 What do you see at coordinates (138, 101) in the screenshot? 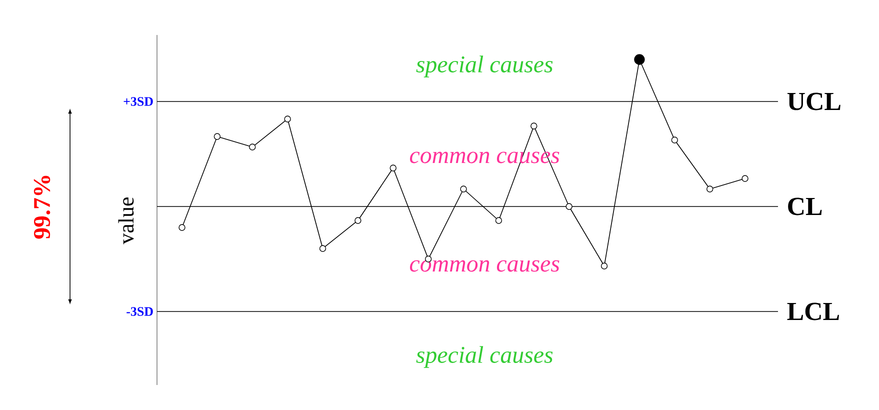
I see `y-tick-label: +3SD` at bounding box center [138, 101].